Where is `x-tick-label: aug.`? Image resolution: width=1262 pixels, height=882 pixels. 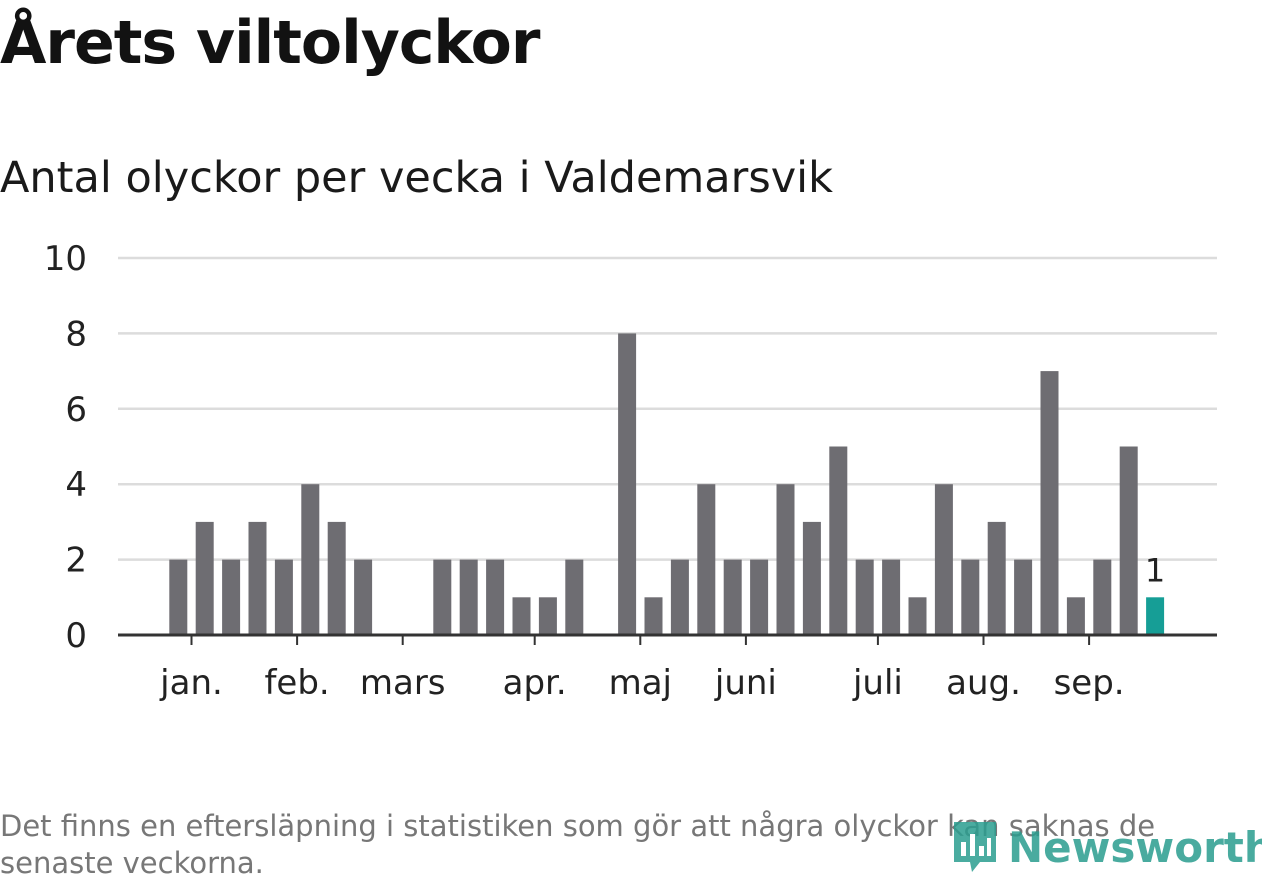 x-tick-label: aug. is located at coordinates (983, 683).